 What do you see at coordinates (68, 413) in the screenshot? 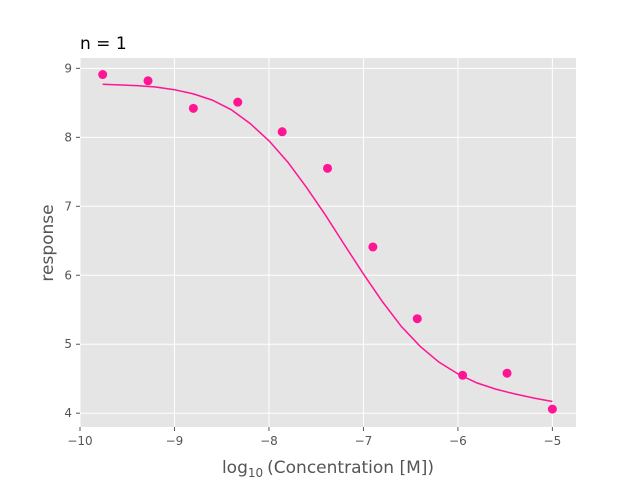
I see `y-tick-label: 4` at bounding box center [68, 413].